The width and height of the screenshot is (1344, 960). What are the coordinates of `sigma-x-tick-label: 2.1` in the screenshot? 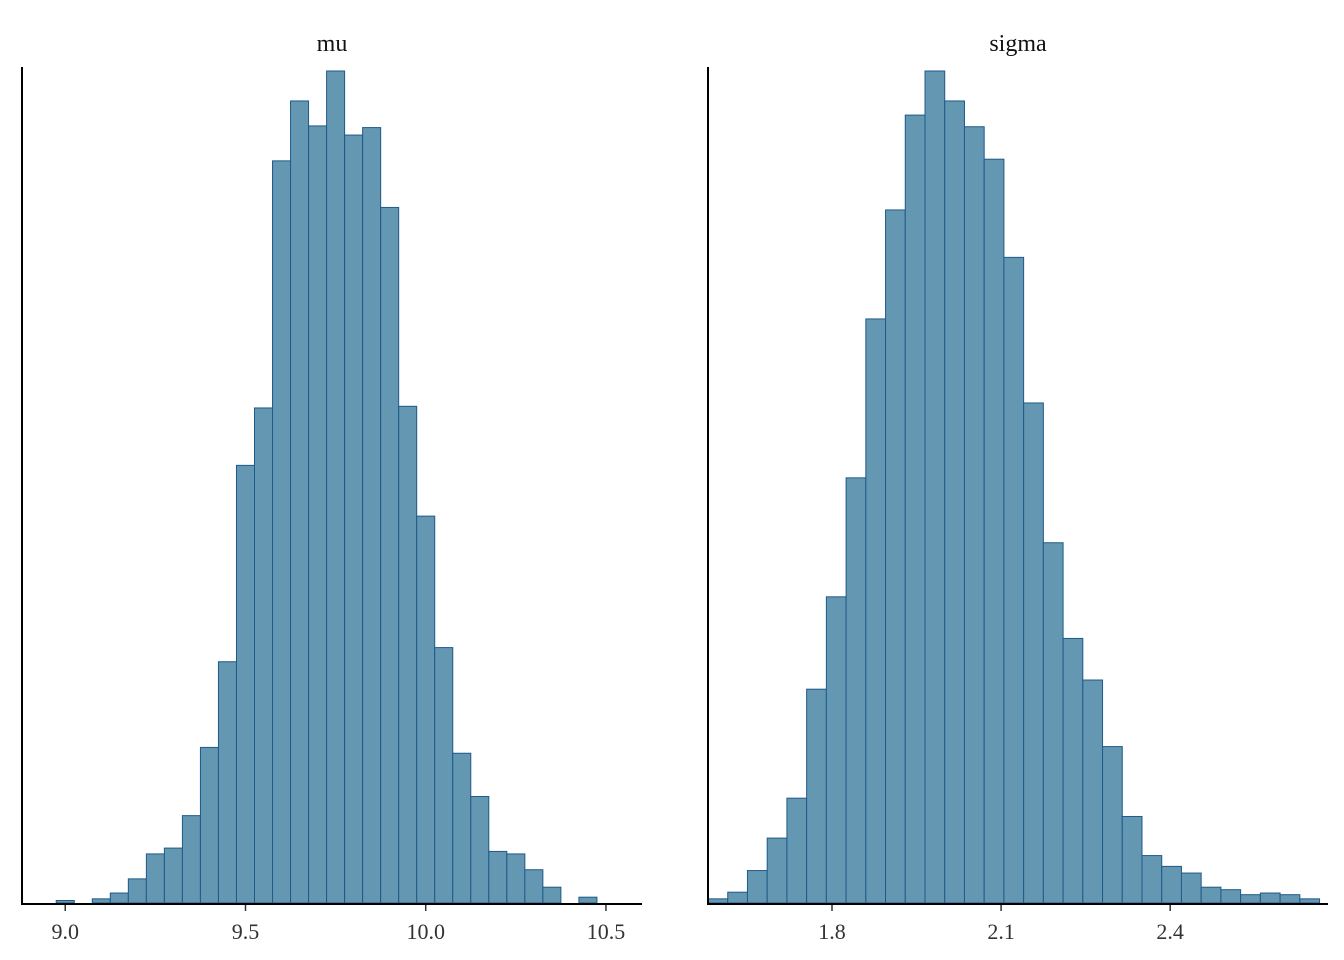 It's located at (1001, 931).